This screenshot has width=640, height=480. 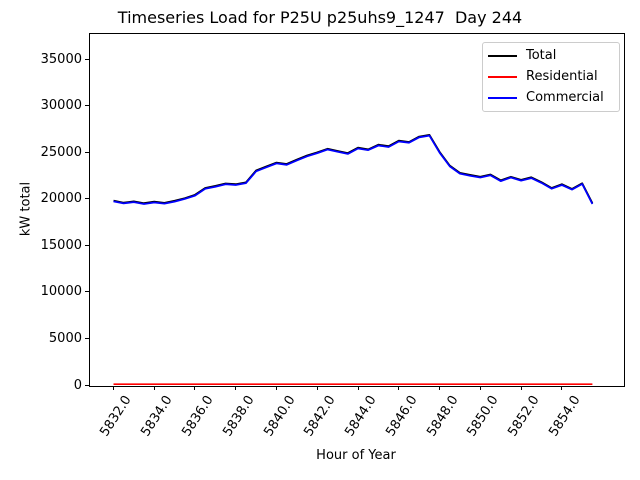 What do you see at coordinates (502, 56) in the screenshot?
I see `legend-line-sample-total` at bounding box center [502, 56].